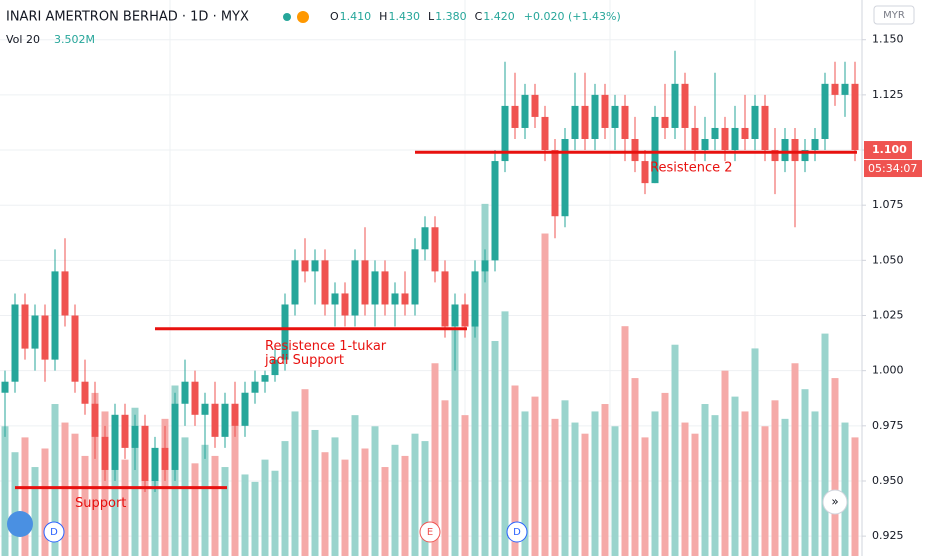 This screenshot has width=926, height=556. I want to click on y-tick-label: 1.000, so click(888, 370).